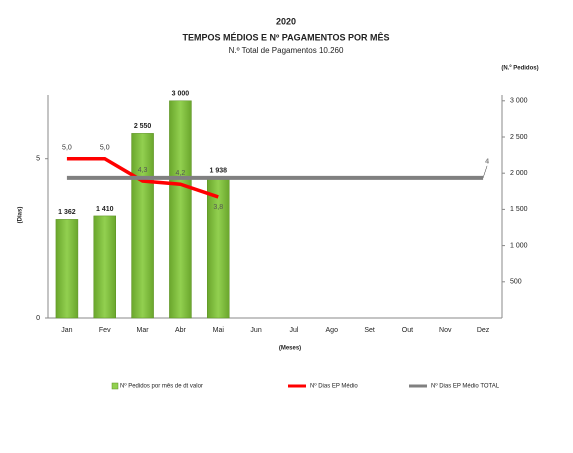 The width and height of the screenshot is (573, 453). Describe the element at coordinates (465, 386) in the screenshot. I see `legend-label: Nº Dias EP Médio TOTAL` at that location.